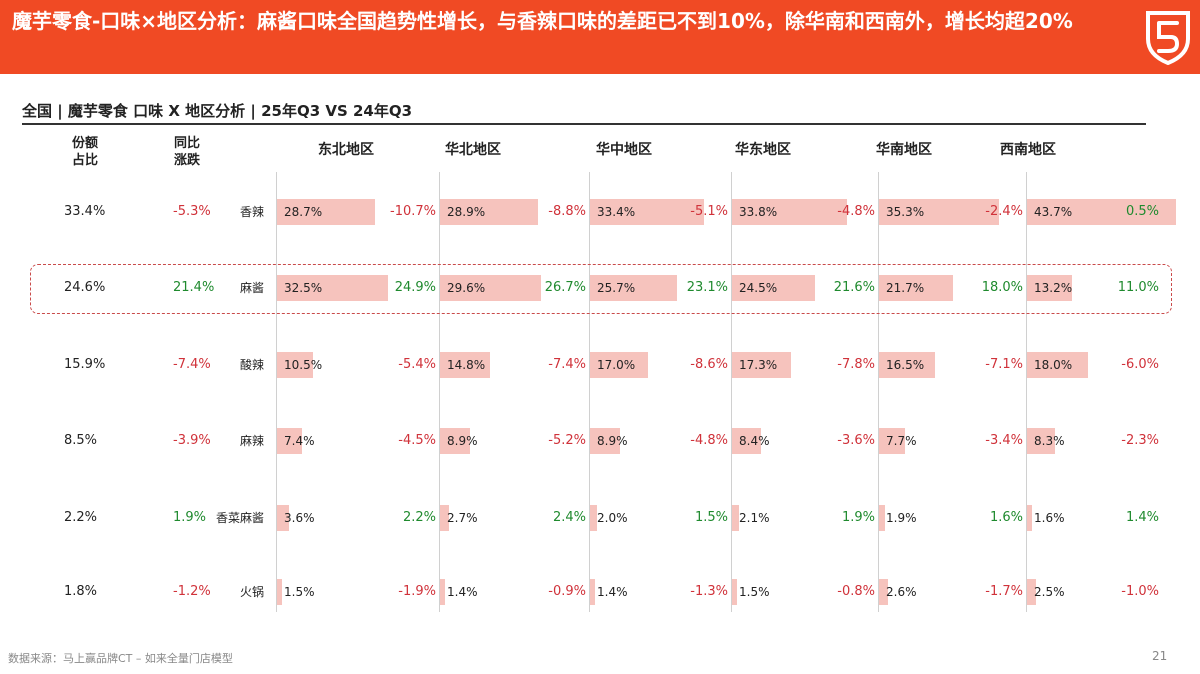  Describe the element at coordinates (187, 160) in the screenshot. I see `yoy-header-line2: 涨跌` at that location.